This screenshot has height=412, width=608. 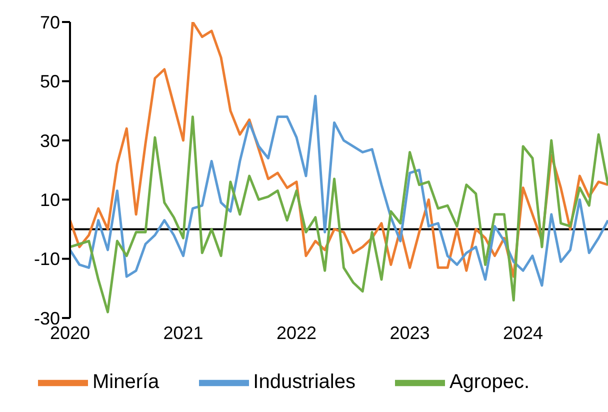 What do you see at coordinates (183, 332) in the screenshot?
I see `x-tick-label: 2021` at bounding box center [183, 332].